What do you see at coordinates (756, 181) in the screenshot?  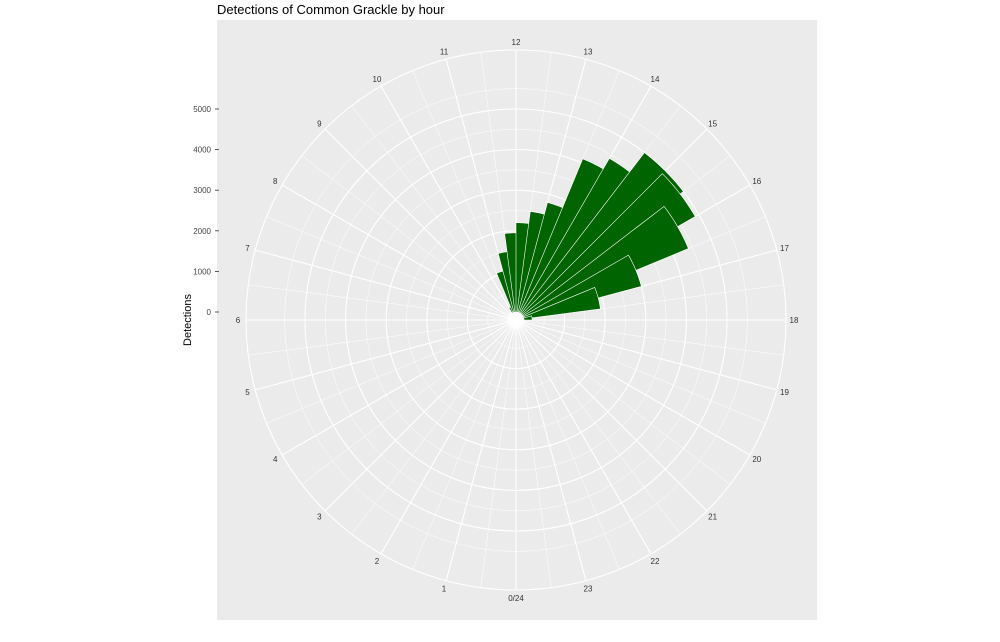 I see `hour-label: 16` at bounding box center [756, 181].